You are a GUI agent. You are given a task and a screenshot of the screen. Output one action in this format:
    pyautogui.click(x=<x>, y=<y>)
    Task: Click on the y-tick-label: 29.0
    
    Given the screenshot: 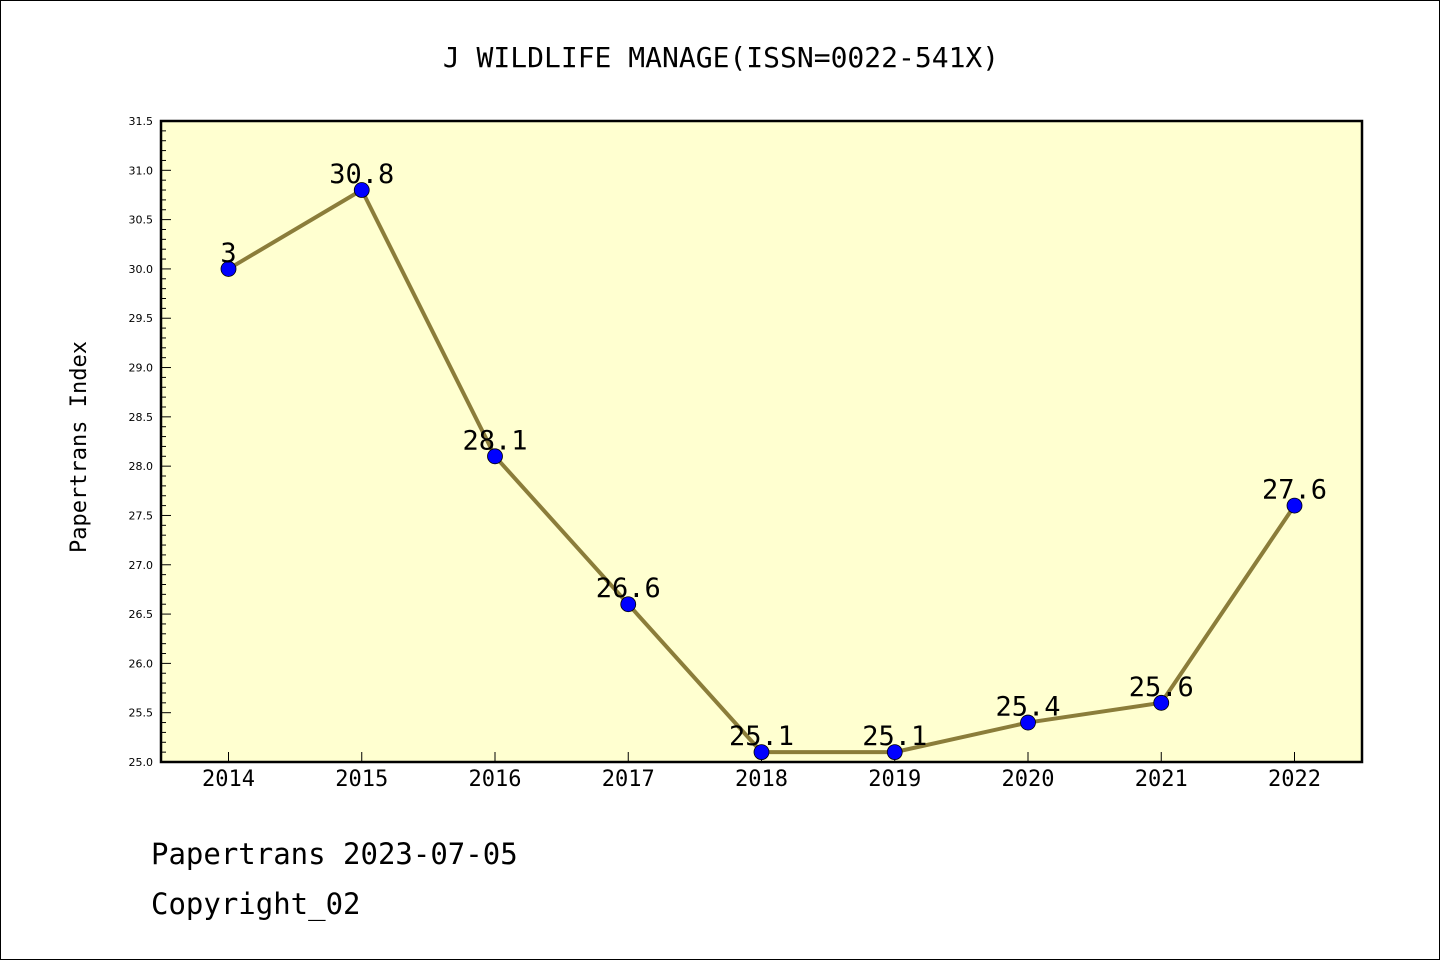 What is the action you would take?
    pyautogui.click(x=141, y=368)
    